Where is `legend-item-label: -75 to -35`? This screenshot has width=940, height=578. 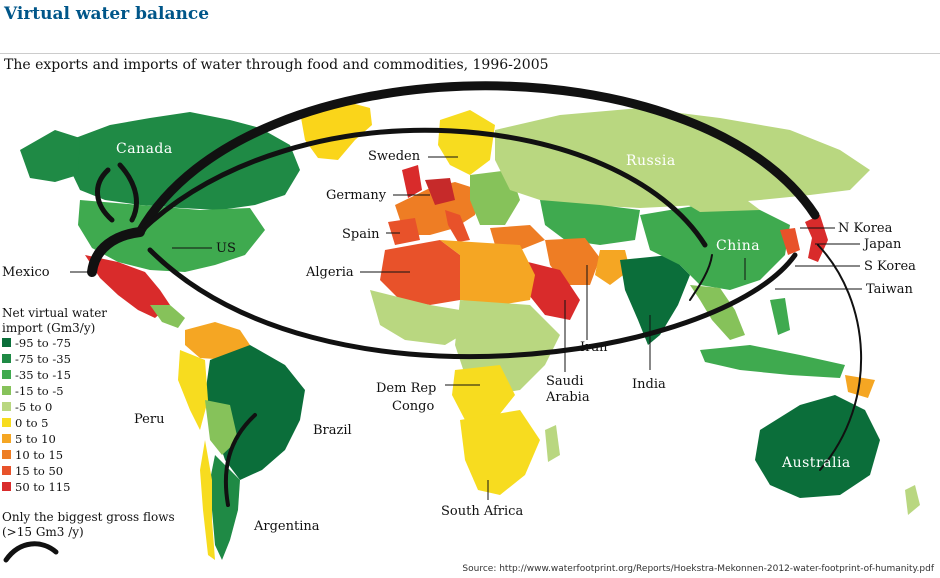
legend-item-label: -75 to -35 is located at coordinates (43, 359).